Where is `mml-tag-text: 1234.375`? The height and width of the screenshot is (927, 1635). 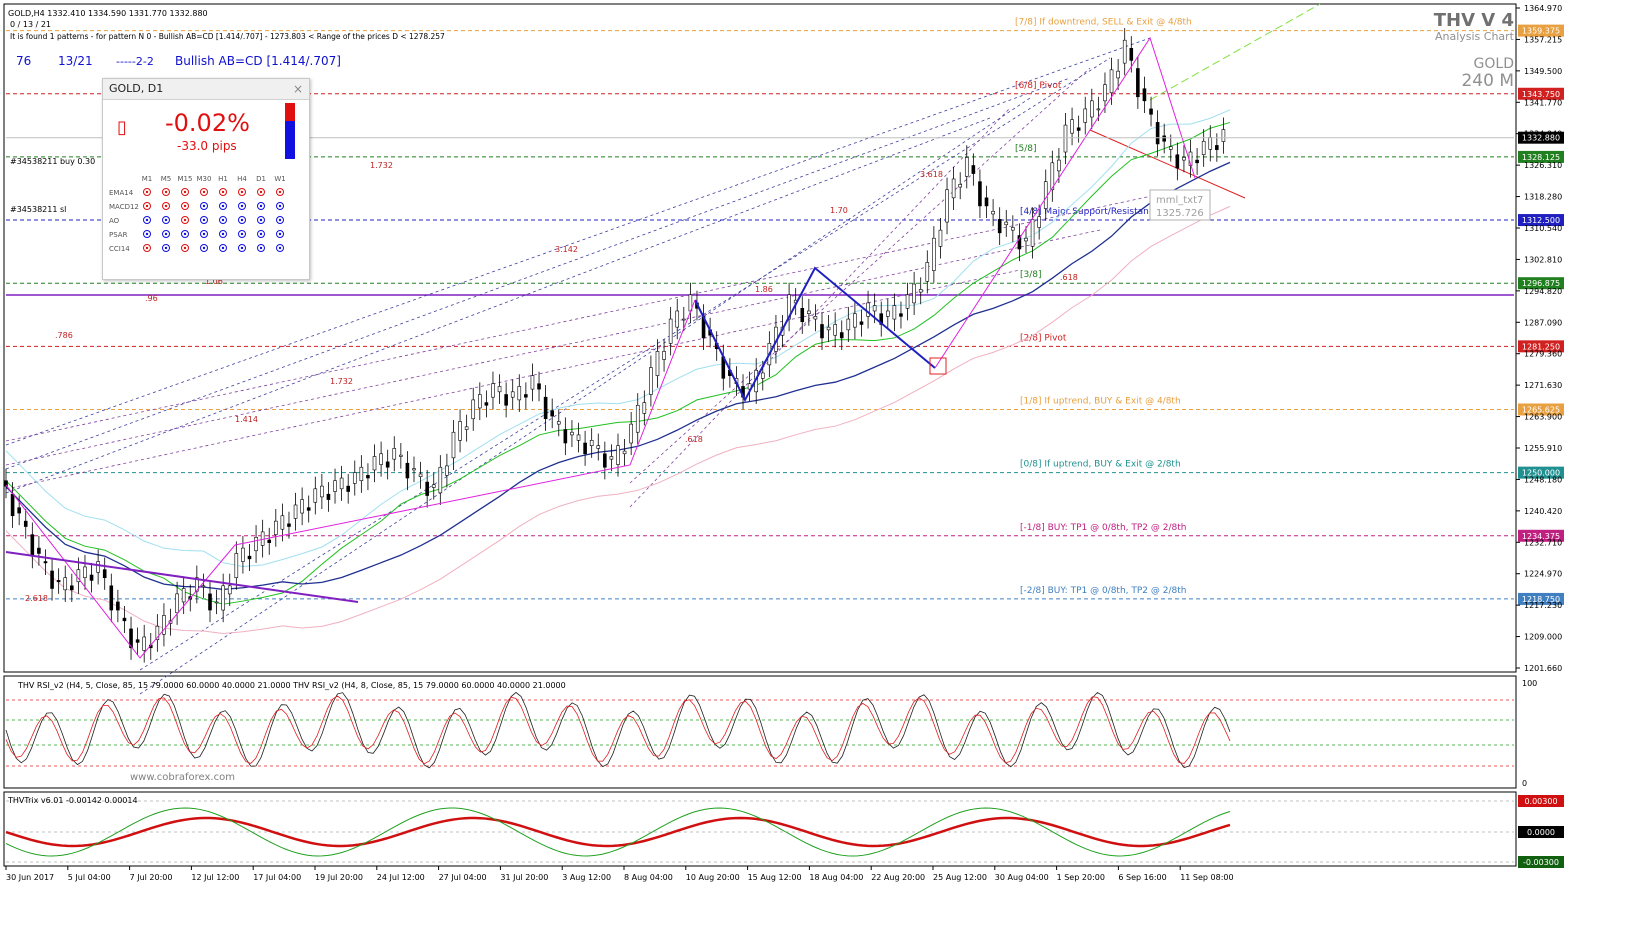
mml-tag-text: 1234.375 is located at coordinates (1541, 536).